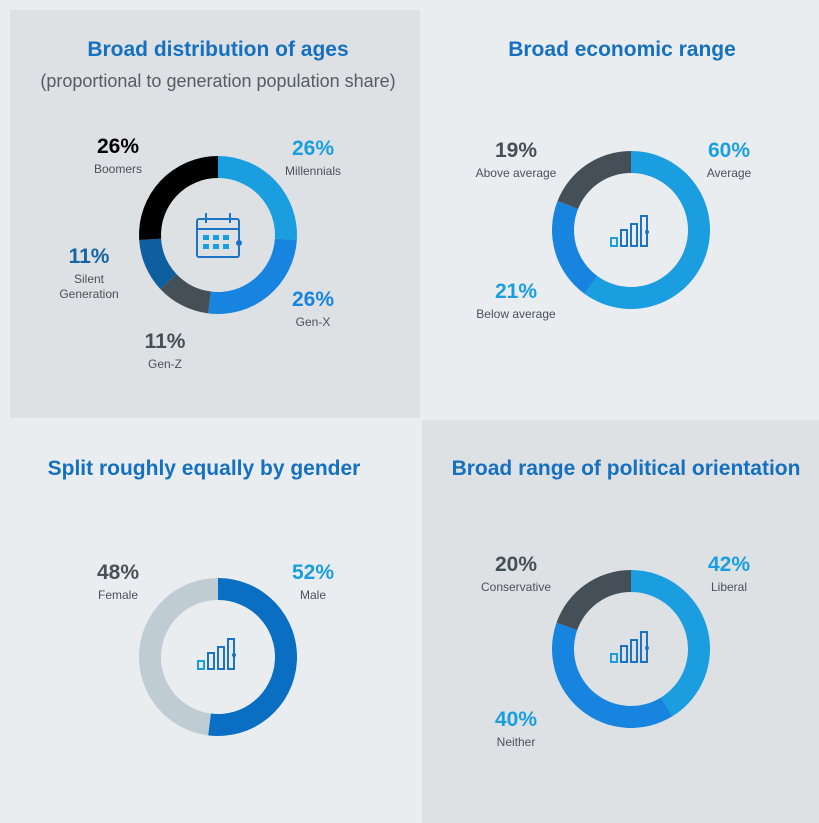 Image resolution: width=819 pixels, height=823 pixels. Describe the element at coordinates (729, 587) in the screenshot. I see `category-label: Liberal` at that location.